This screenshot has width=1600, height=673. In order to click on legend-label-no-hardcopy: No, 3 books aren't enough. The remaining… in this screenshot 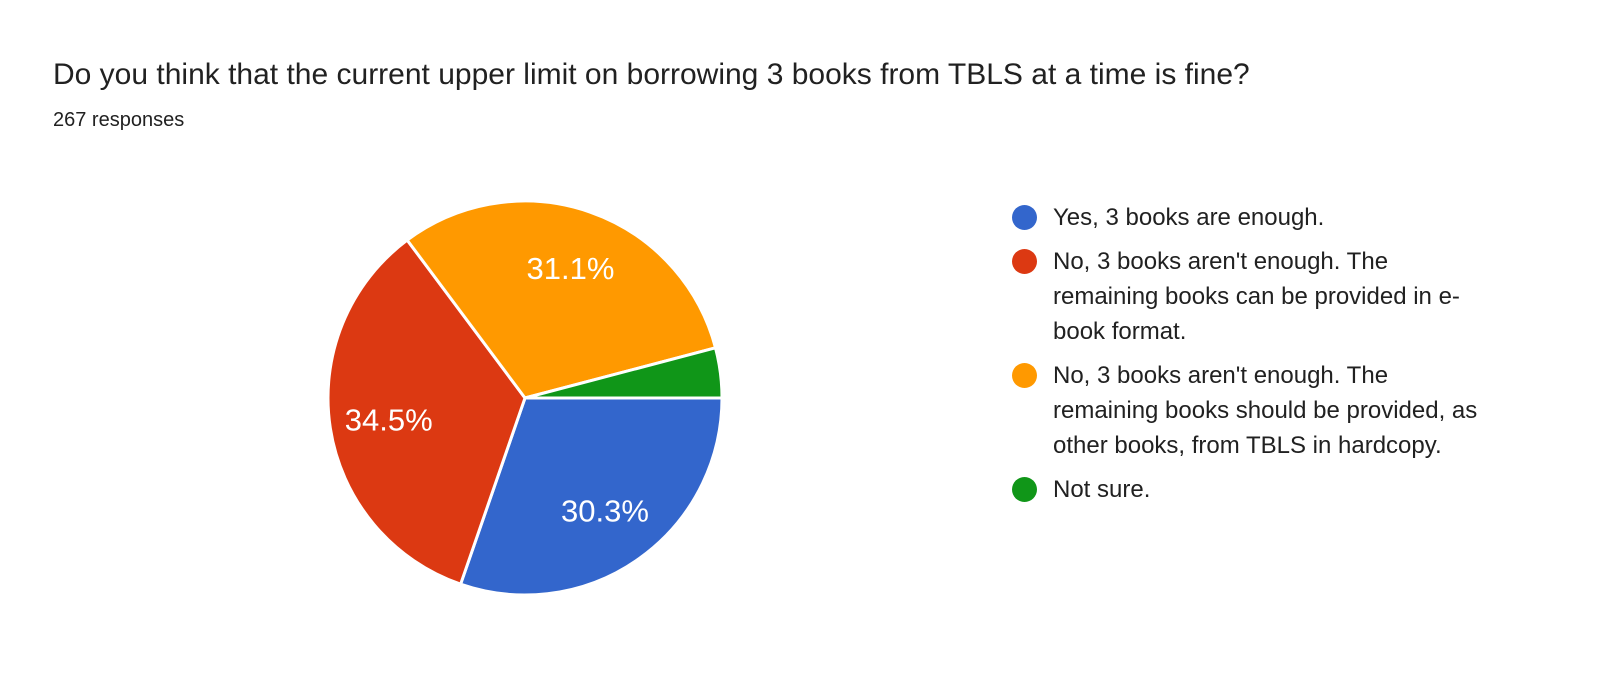, I will do `click(1265, 410)`.